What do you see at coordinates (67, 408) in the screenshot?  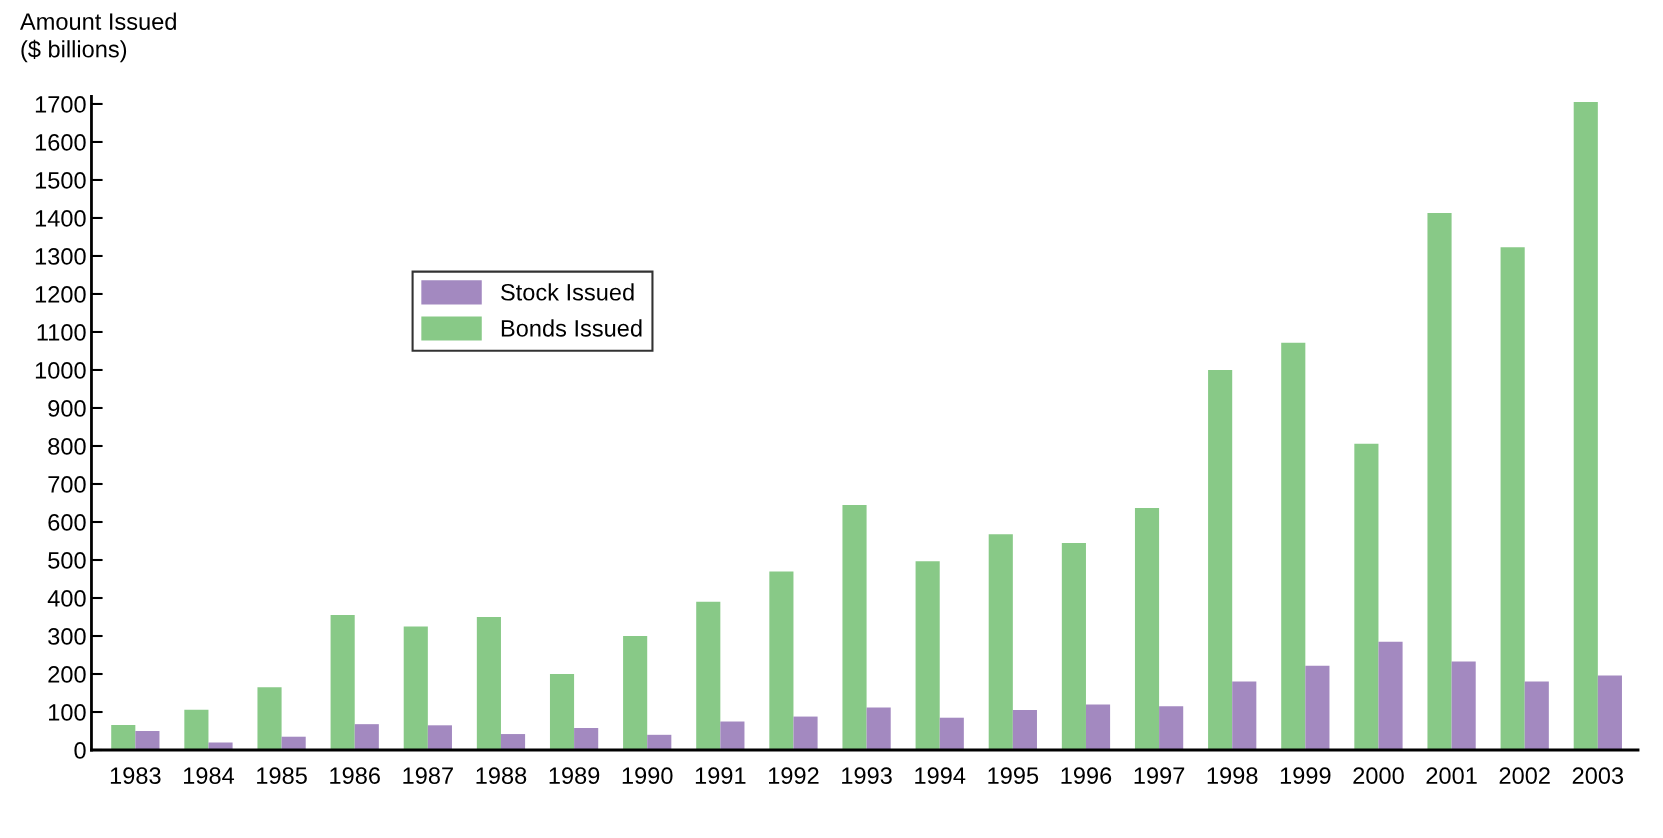 I see `y-tick-label: 900` at bounding box center [67, 408].